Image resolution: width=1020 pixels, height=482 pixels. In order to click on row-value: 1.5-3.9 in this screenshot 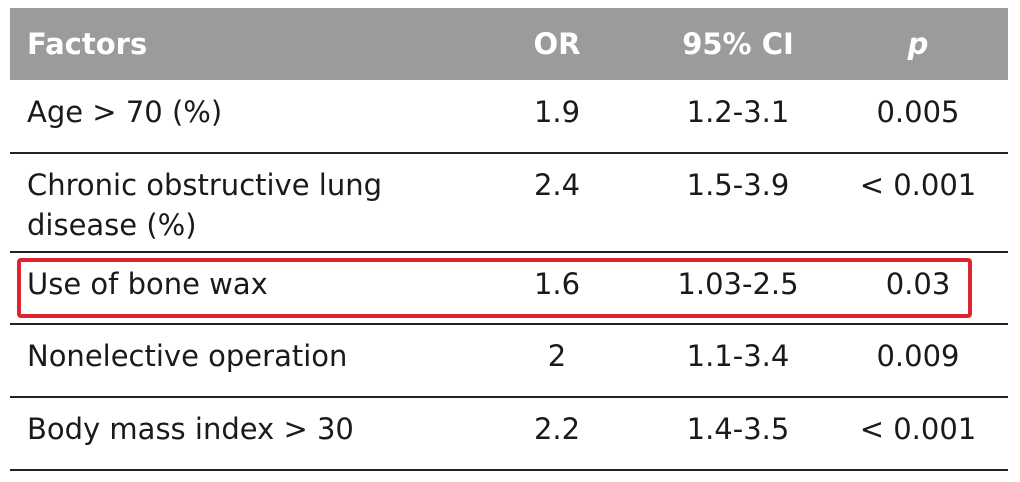, I will do `click(738, 185)`.